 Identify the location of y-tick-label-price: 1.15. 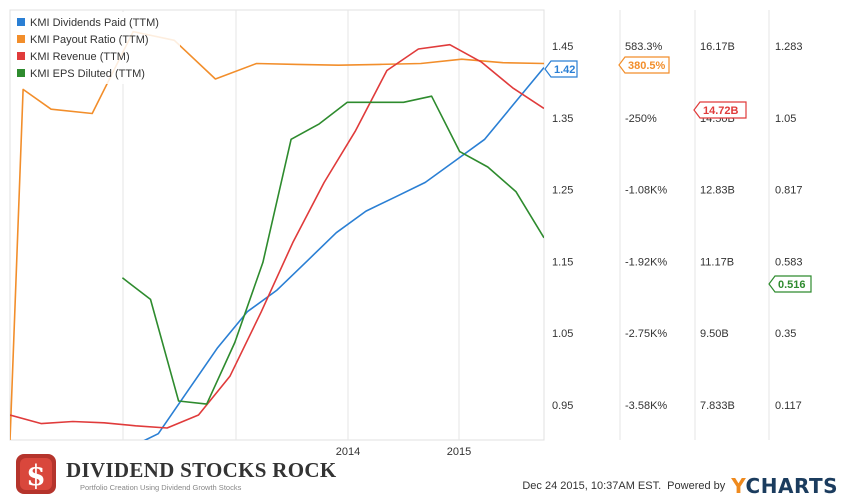
(562, 262).